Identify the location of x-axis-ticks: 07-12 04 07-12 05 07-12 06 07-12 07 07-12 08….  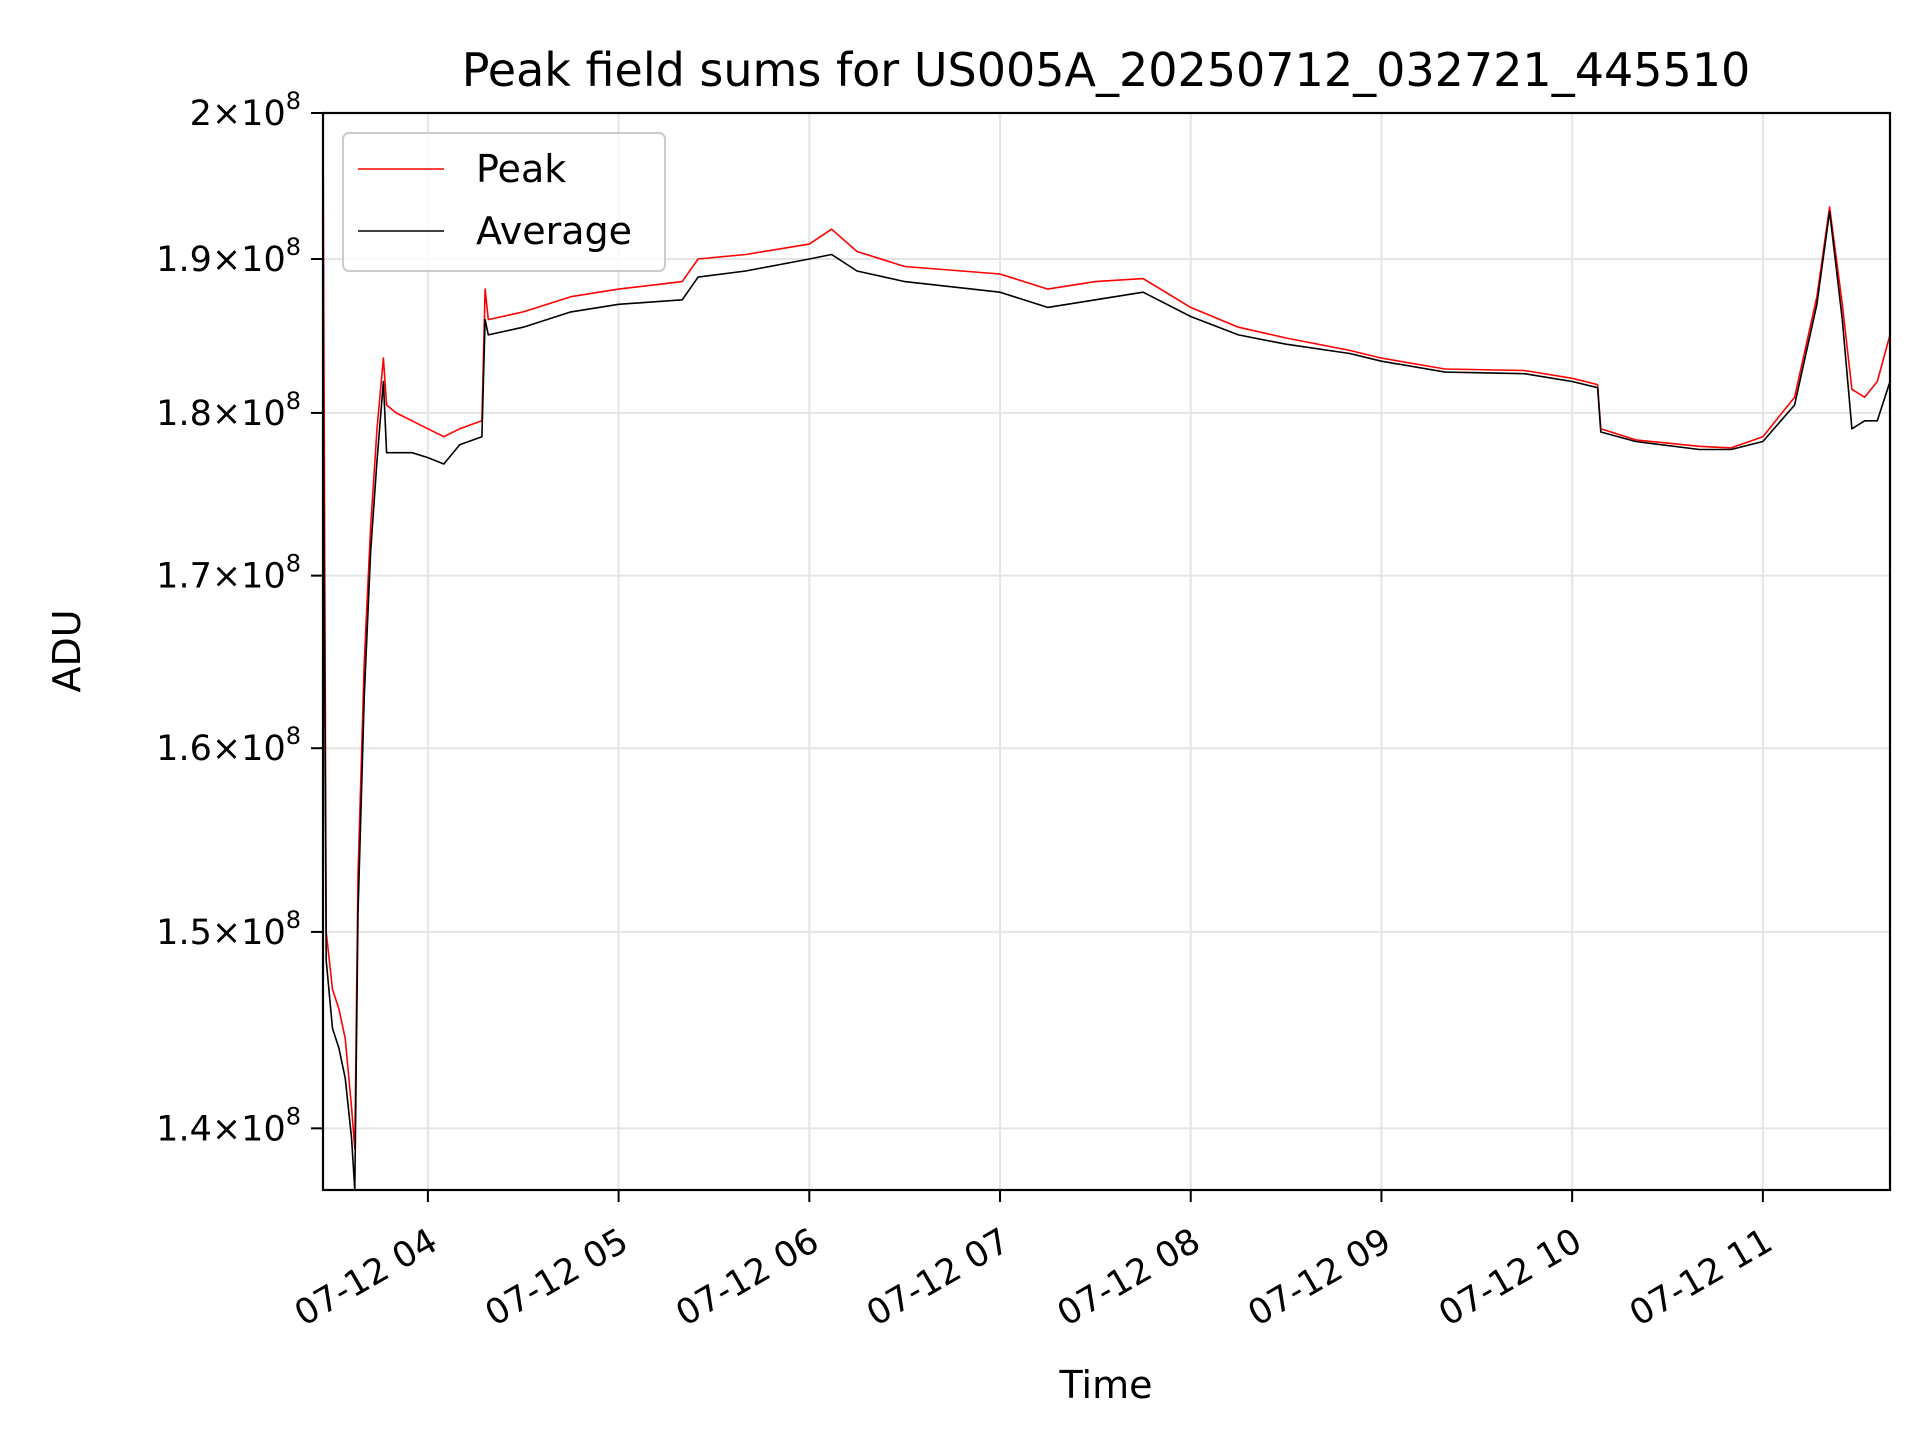
(1033, 1262).